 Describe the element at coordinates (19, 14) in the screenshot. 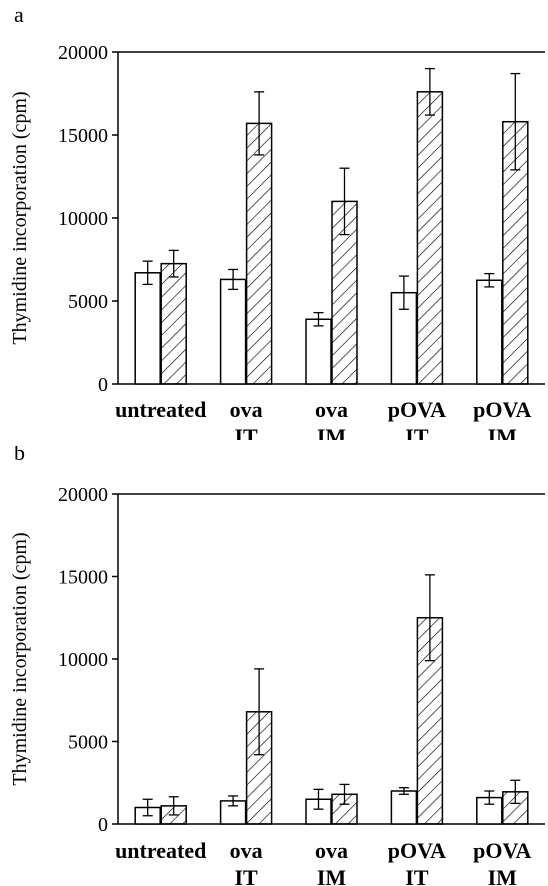

I see `panel-label-a: a` at that location.